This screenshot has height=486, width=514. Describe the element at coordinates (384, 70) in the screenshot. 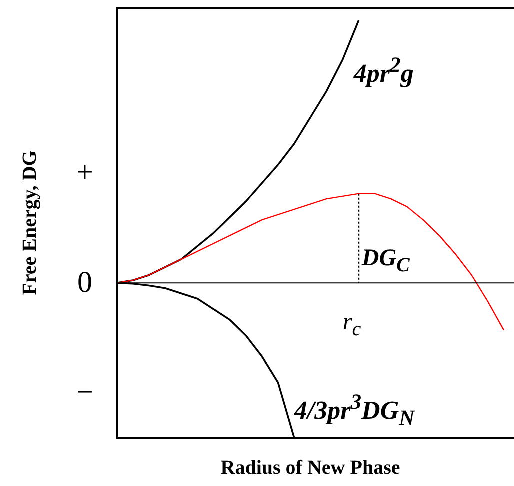

I see `series-label: 4pr$^{2}$g` at that location.